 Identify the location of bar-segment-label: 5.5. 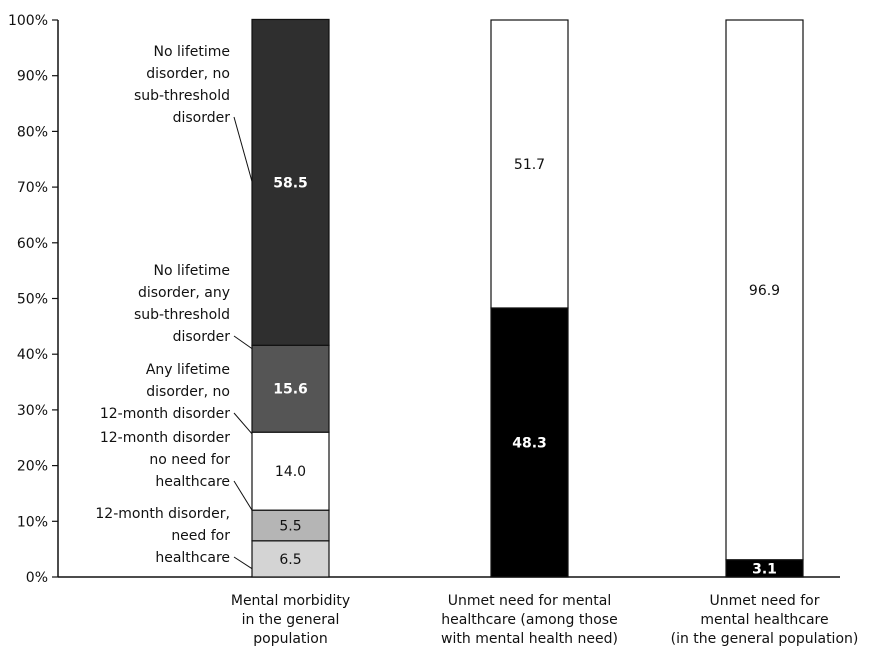
(290, 526).